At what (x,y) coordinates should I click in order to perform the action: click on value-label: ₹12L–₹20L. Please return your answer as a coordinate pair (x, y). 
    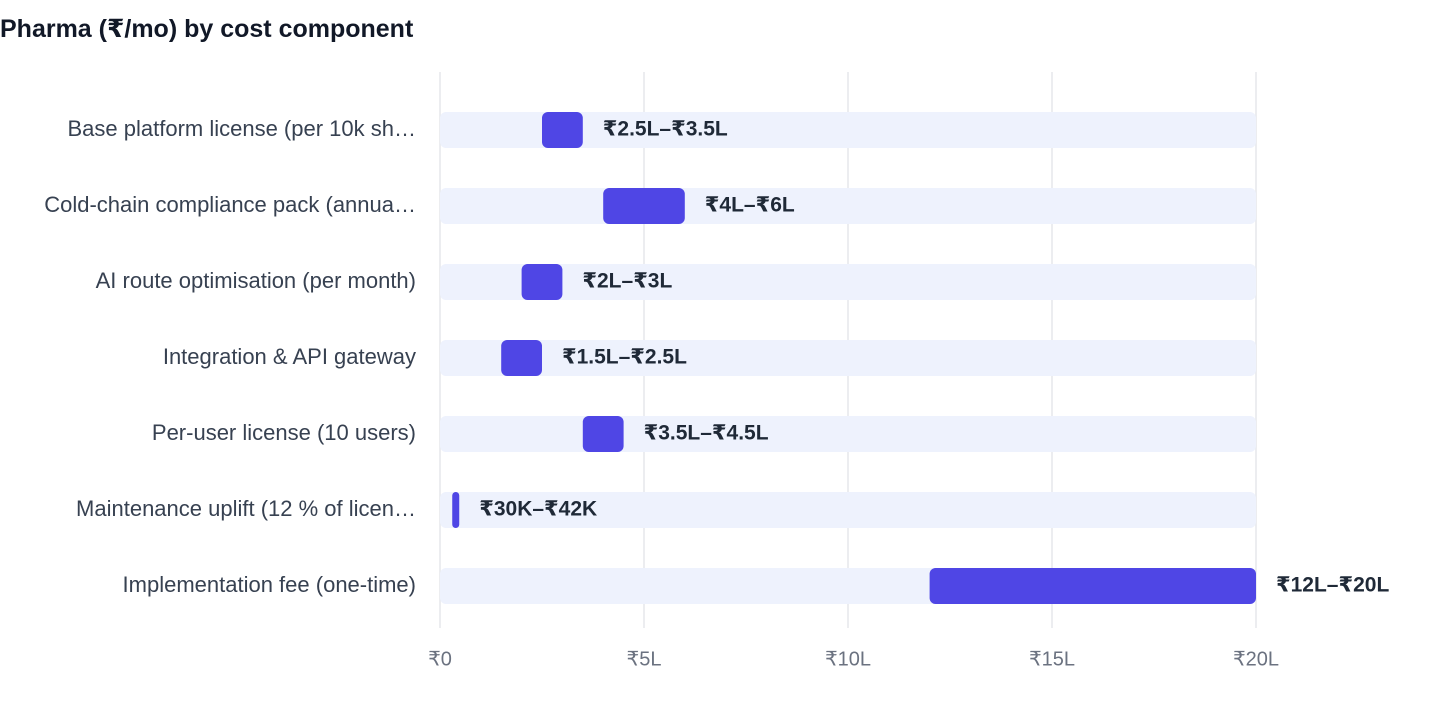
    Looking at the image, I should click on (1332, 585).